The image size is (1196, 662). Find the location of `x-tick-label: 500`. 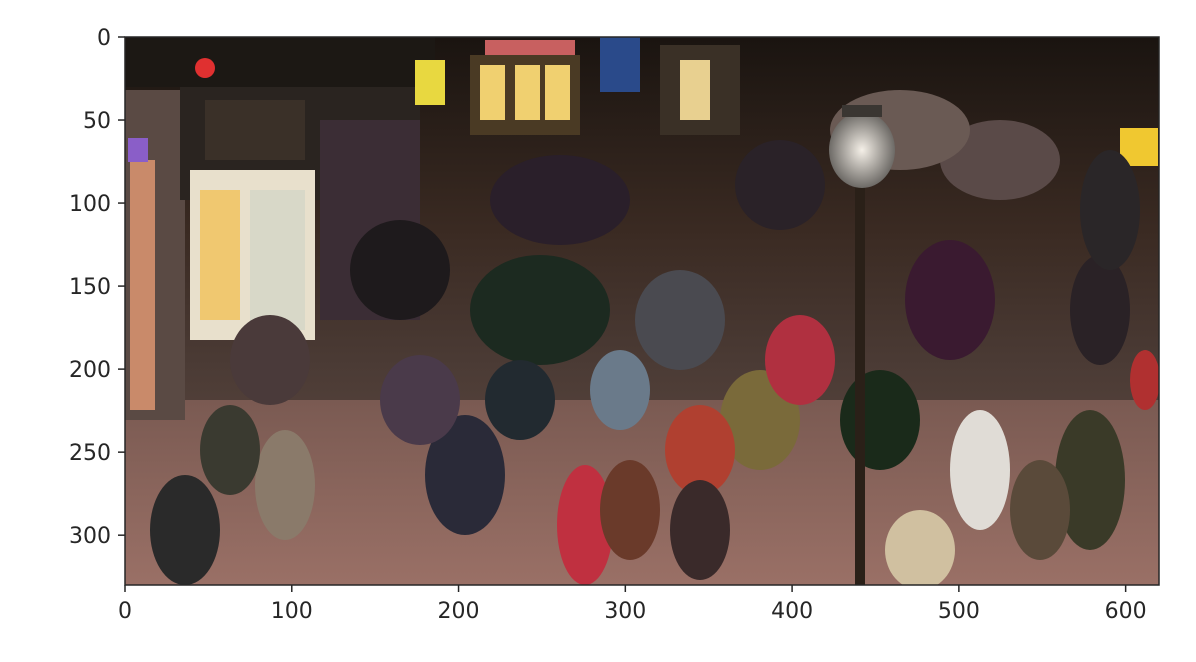

x-tick-label: 500 is located at coordinates (959, 611).